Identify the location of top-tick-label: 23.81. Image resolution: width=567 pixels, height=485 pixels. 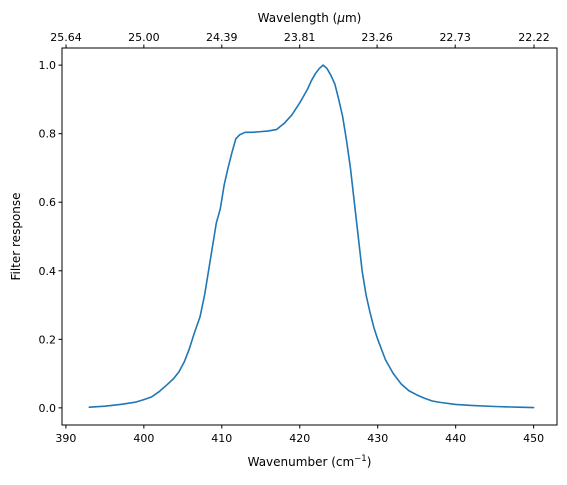
(300, 37).